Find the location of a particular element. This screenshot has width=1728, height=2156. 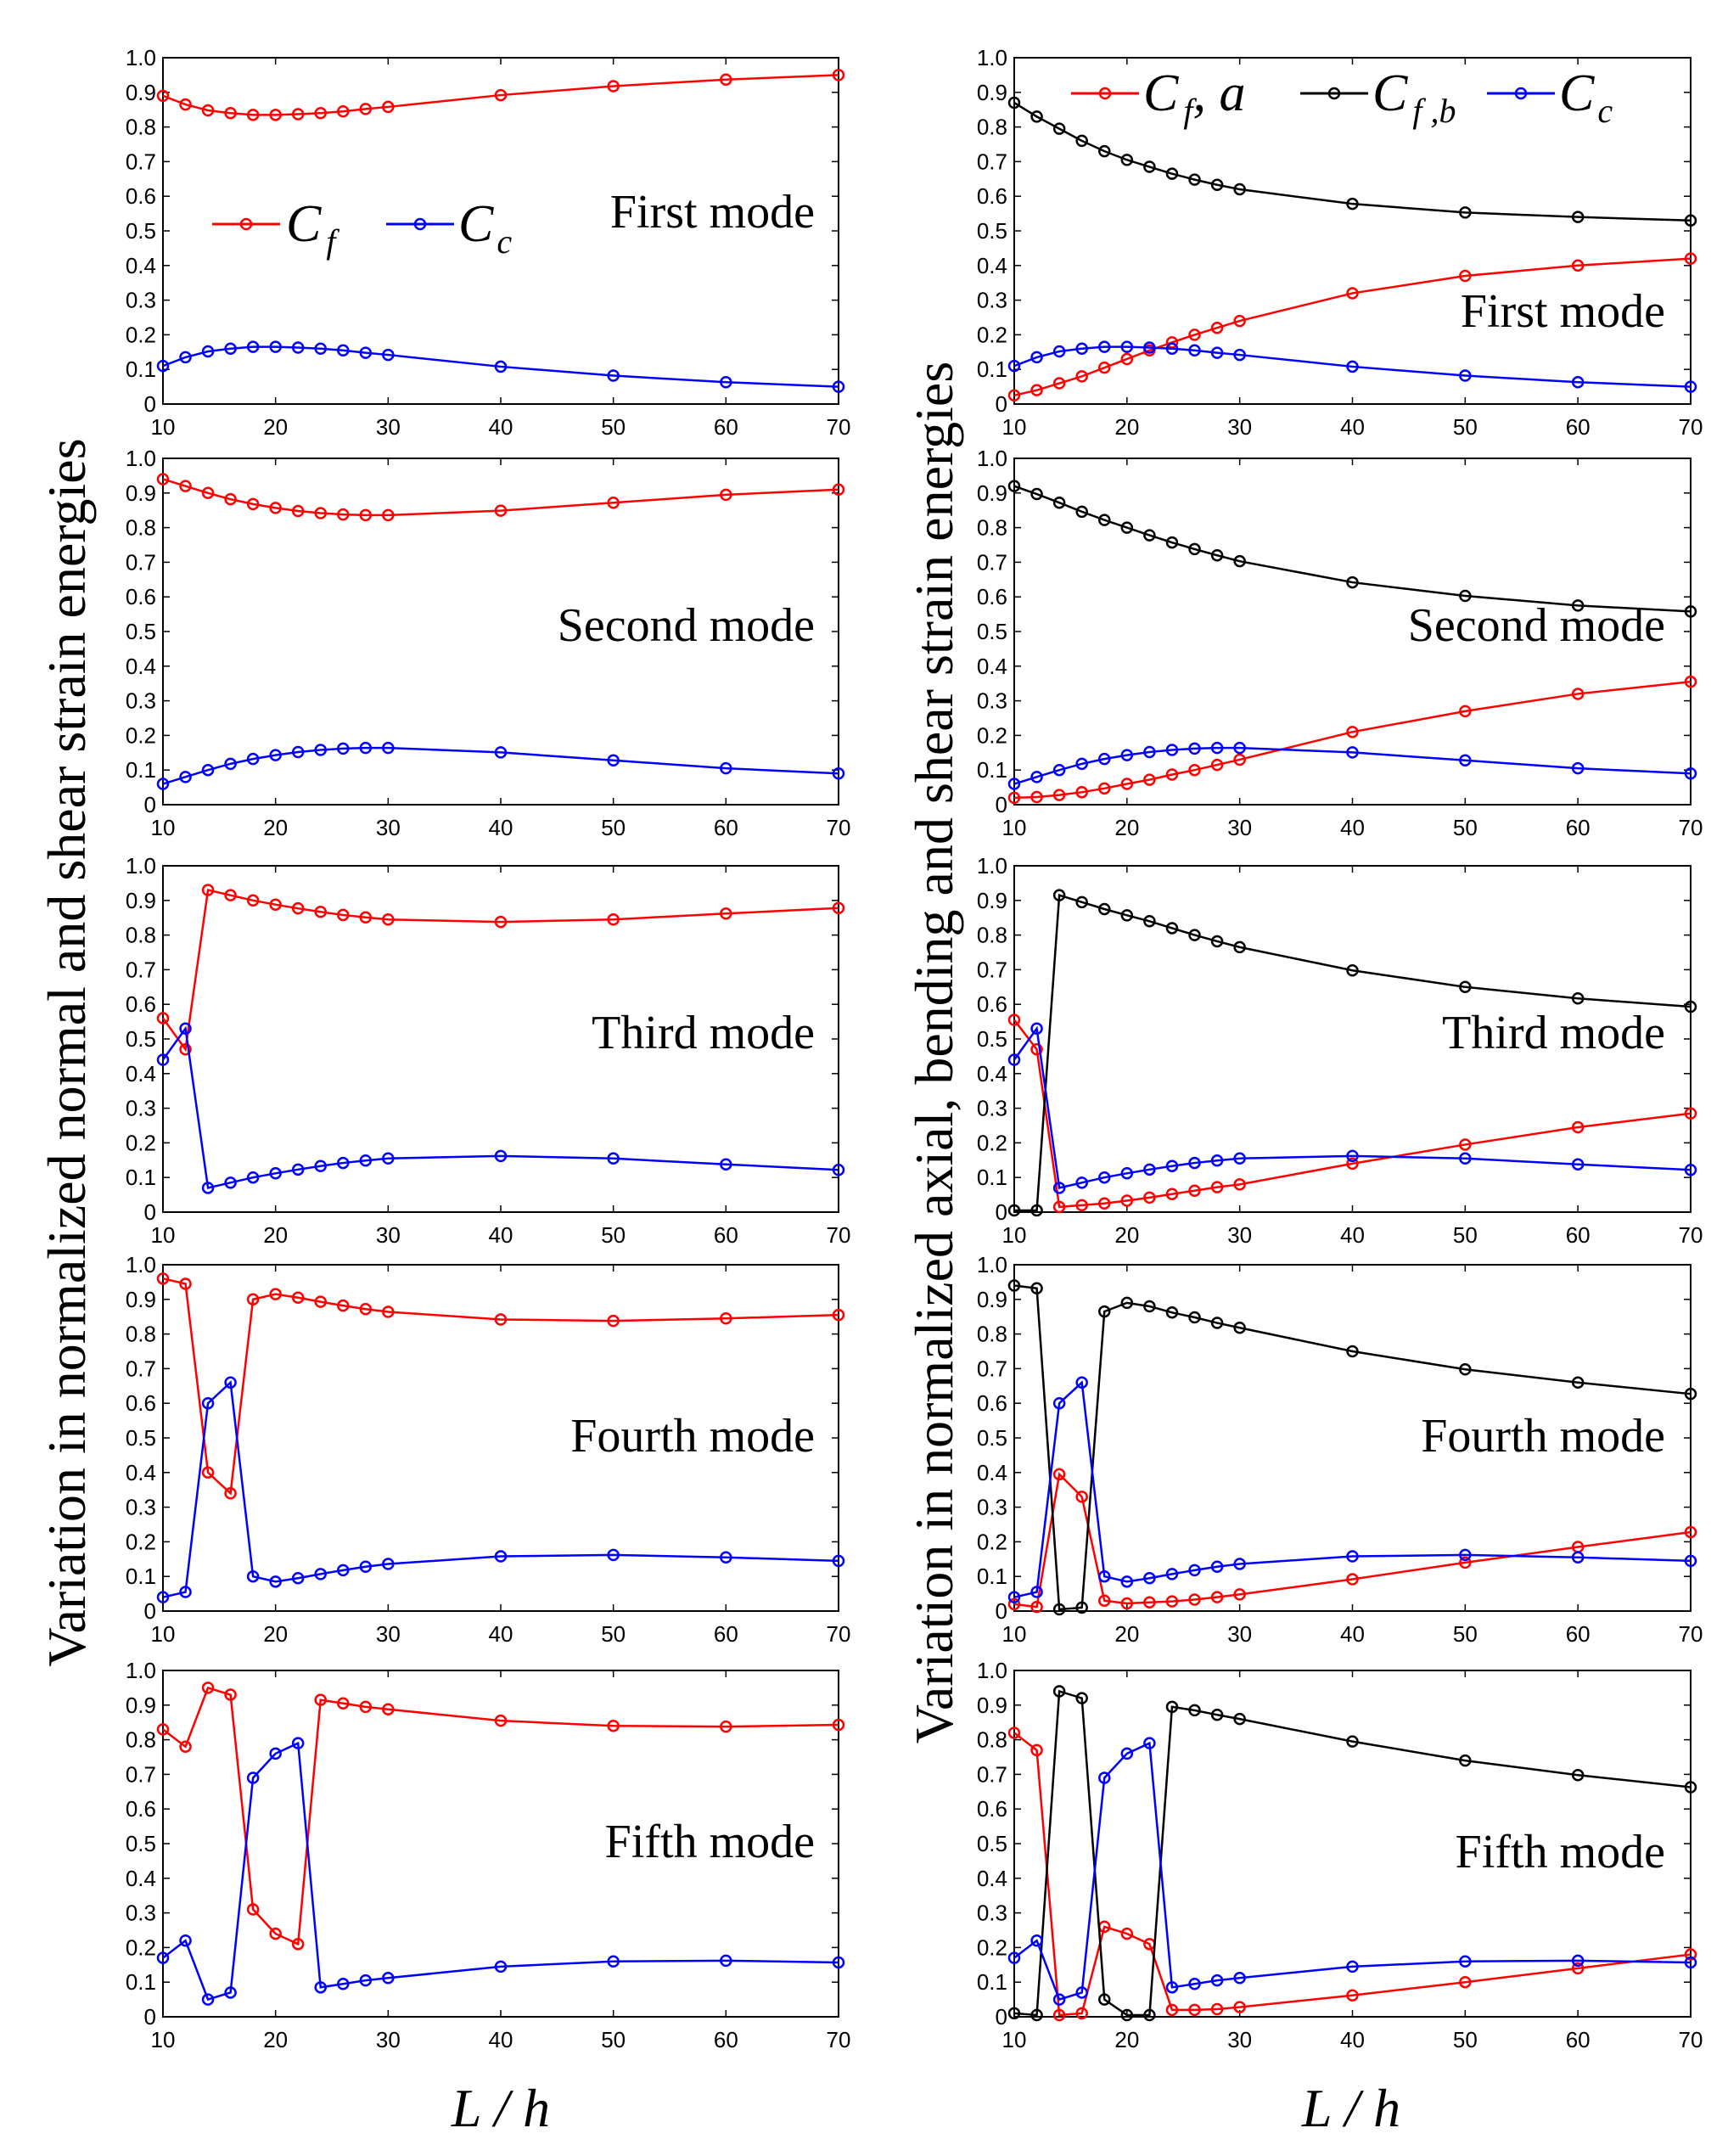

y-tick-label: 0.7 is located at coordinates (141, 969).